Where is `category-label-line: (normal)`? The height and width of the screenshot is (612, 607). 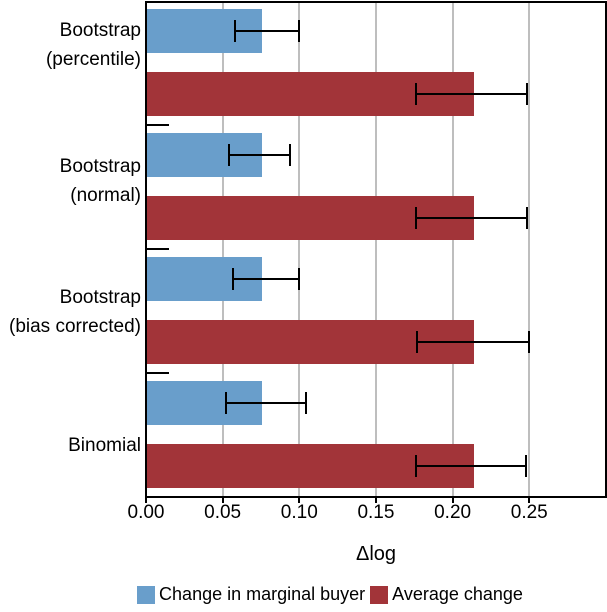
category-label-line: (normal) is located at coordinates (105, 195).